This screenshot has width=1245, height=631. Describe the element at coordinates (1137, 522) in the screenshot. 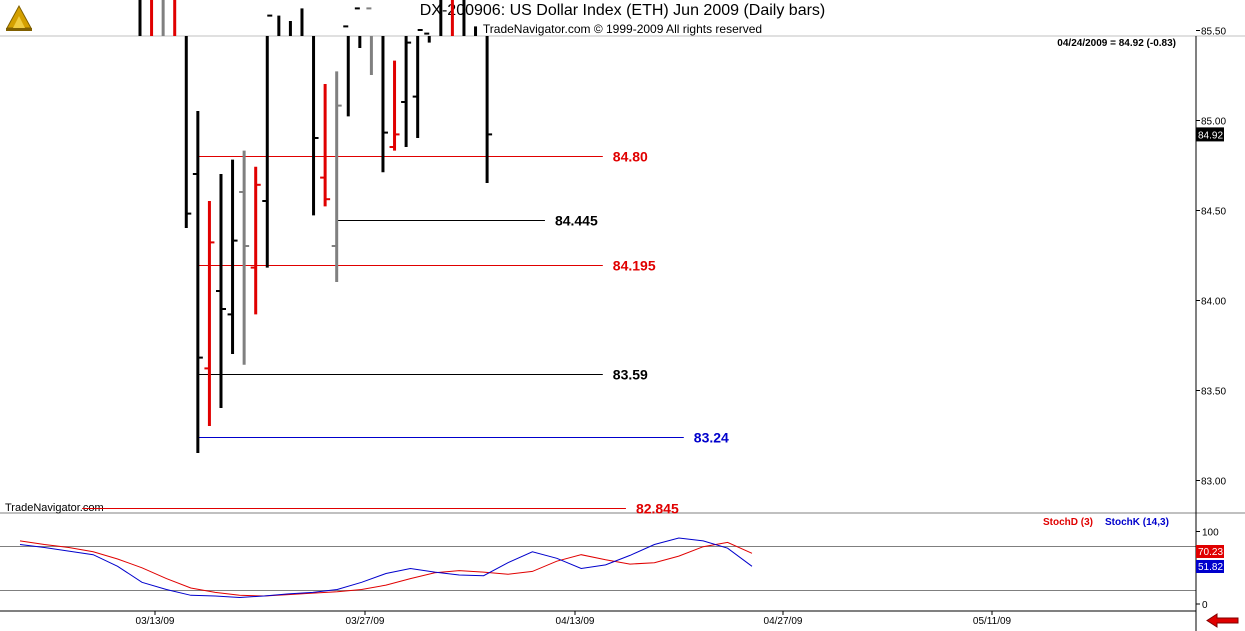

I see `stoch-legend-k: StochK (14,3)` at that location.